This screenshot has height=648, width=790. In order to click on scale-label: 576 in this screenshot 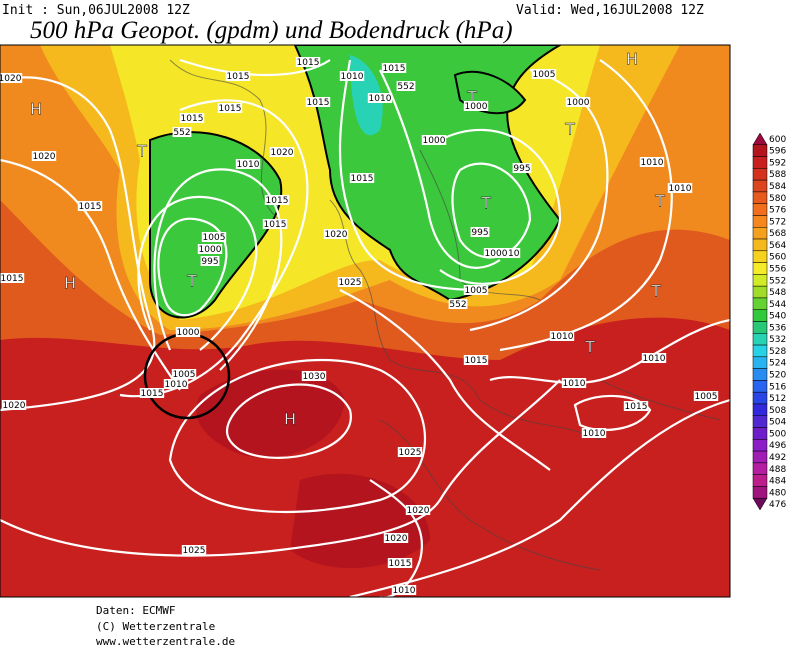, I will do `click(777, 211)`.